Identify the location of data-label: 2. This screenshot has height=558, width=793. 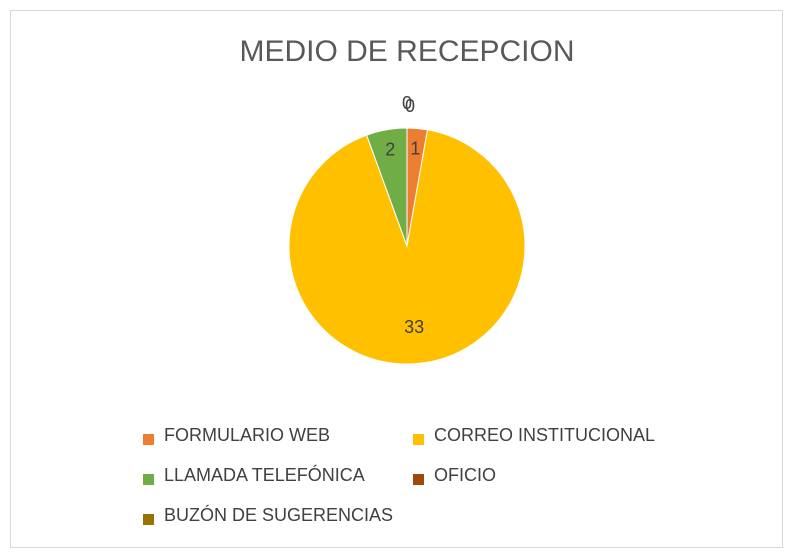
(390, 149).